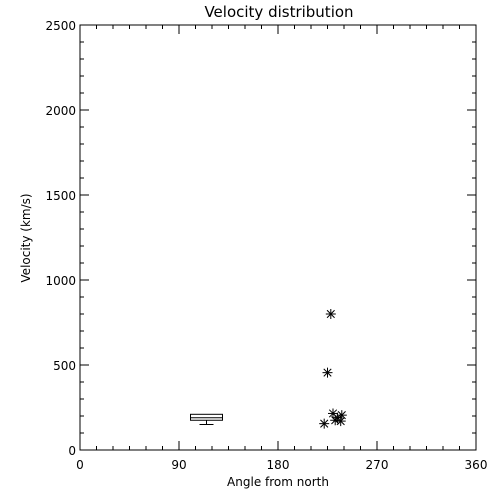 The height and width of the screenshot is (500, 500). I want to click on x-tick-label: 360, so click(476, 465).